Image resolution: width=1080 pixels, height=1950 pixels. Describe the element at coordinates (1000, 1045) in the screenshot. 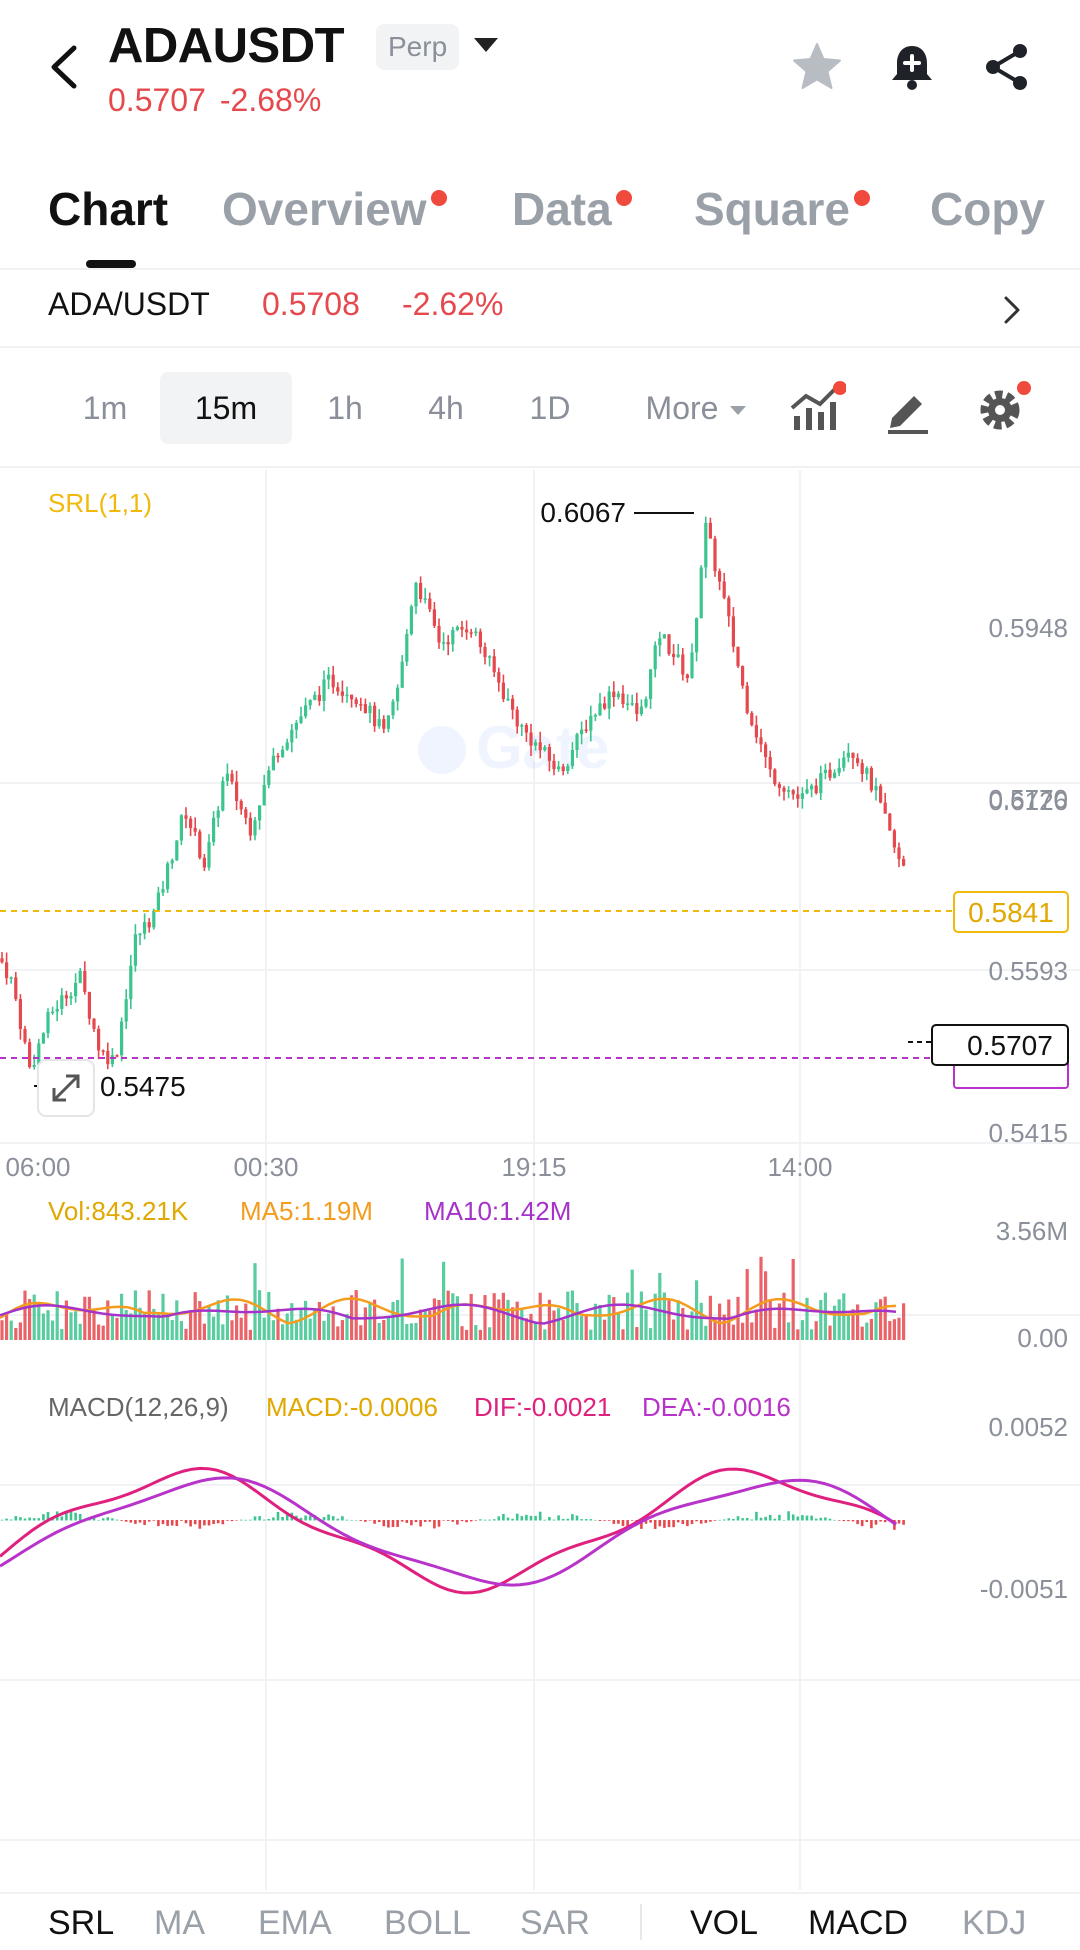

I see `current-price-tag` at that location.